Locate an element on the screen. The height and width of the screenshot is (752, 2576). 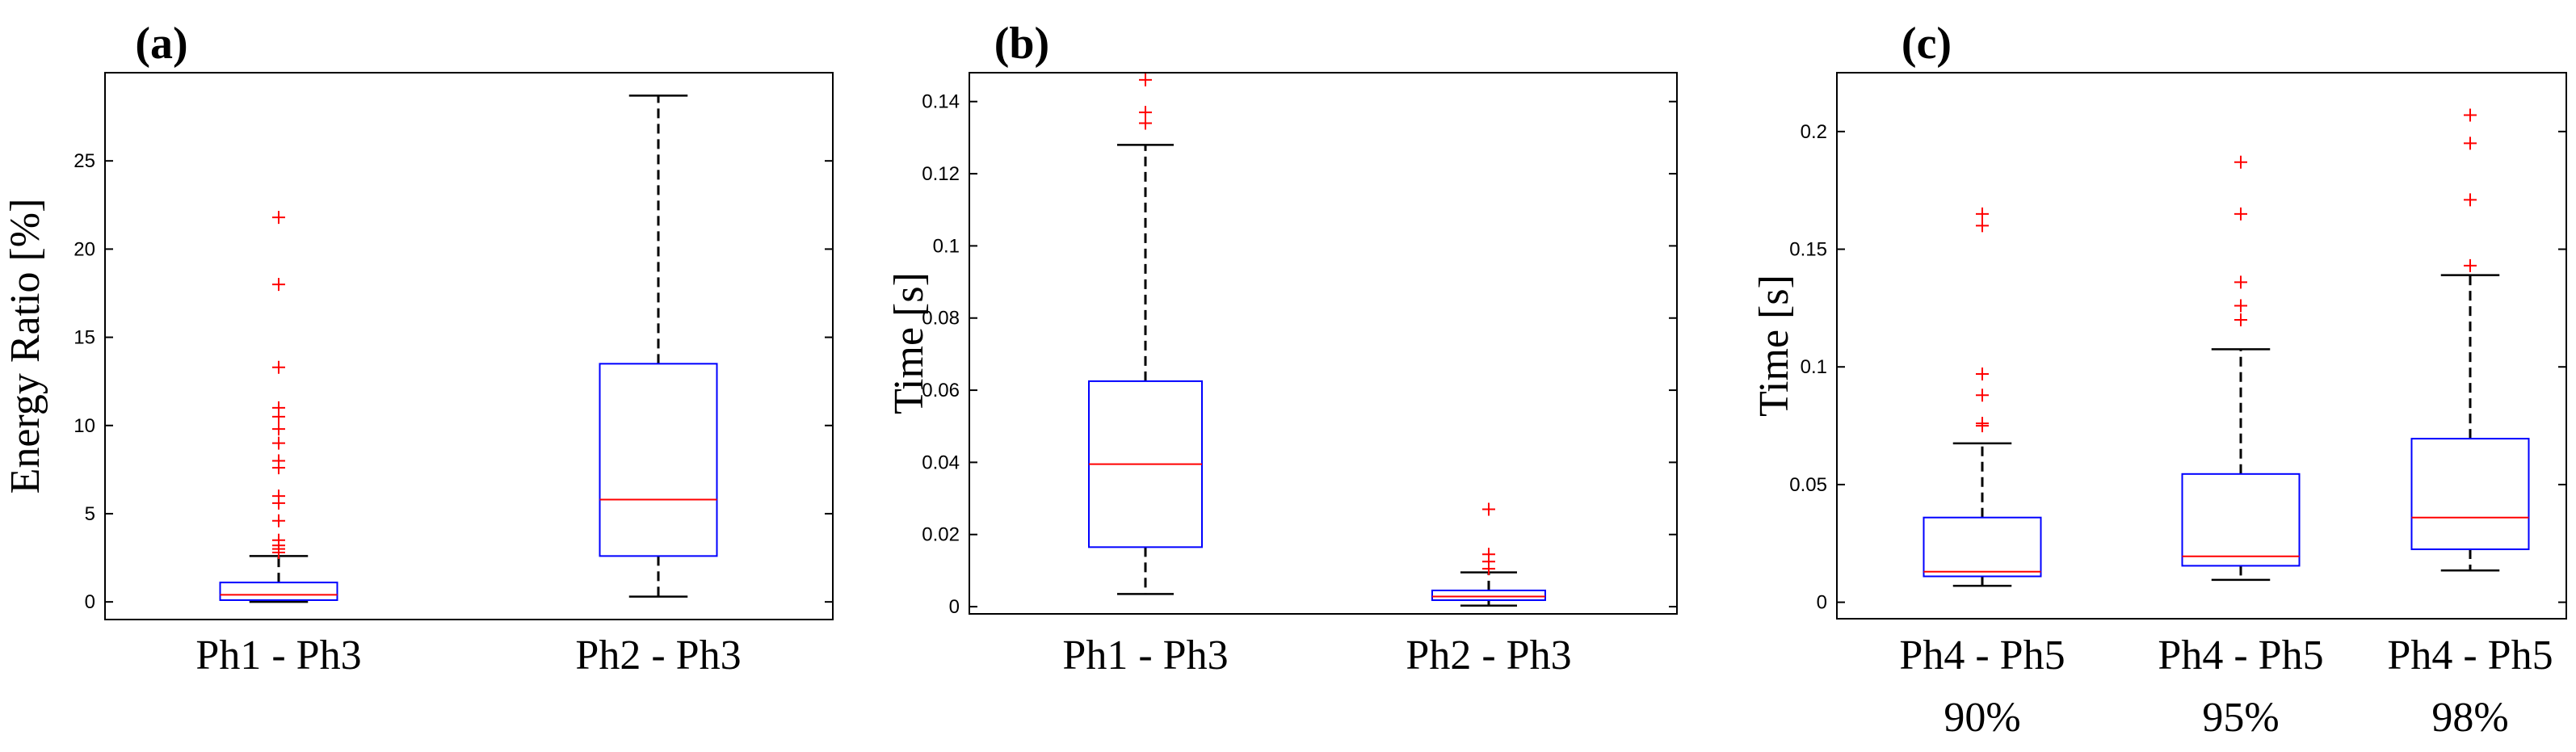
y-tick-label: 0.08 is located at coordinates (941, 319).